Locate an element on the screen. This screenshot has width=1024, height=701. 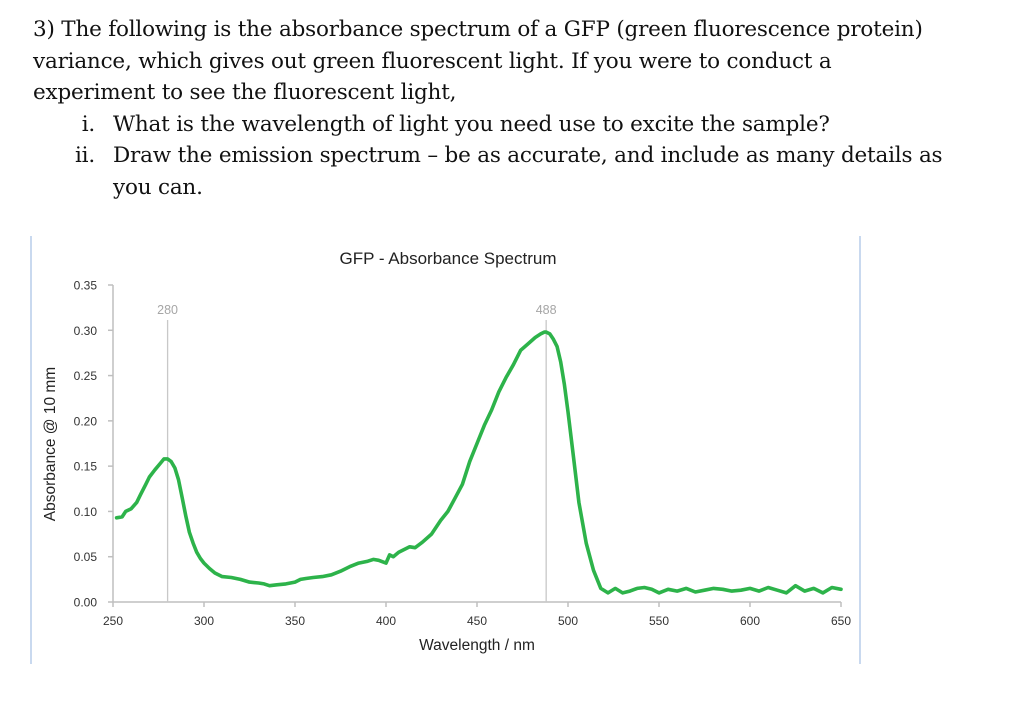
sub-question-numeral: i. is located at coordinates (88, 124).